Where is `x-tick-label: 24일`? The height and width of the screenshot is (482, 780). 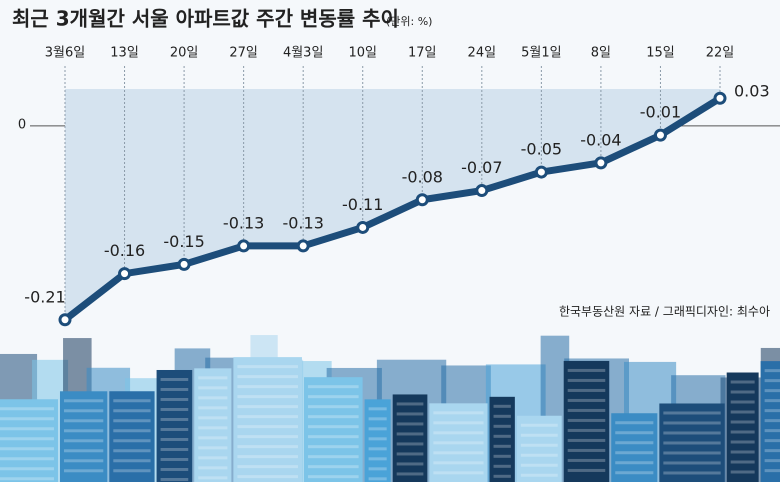 x-tick-label: 24일 is located at coordinates (482, 53).